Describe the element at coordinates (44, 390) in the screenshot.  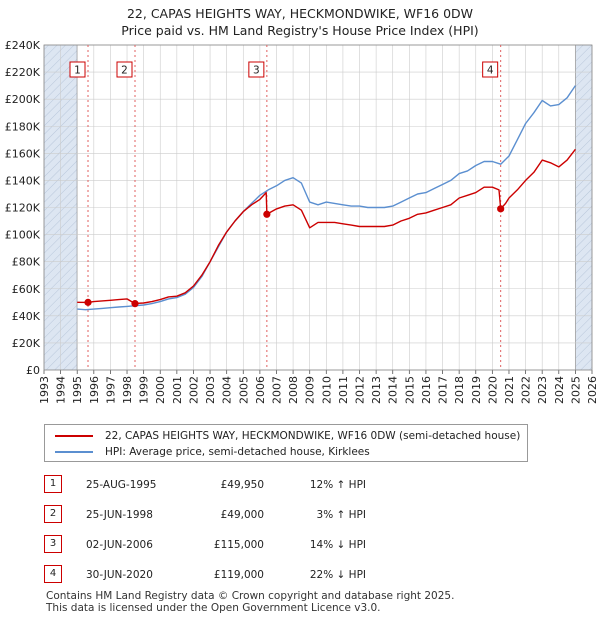
I see `x-tick-label: 1993` at that location.